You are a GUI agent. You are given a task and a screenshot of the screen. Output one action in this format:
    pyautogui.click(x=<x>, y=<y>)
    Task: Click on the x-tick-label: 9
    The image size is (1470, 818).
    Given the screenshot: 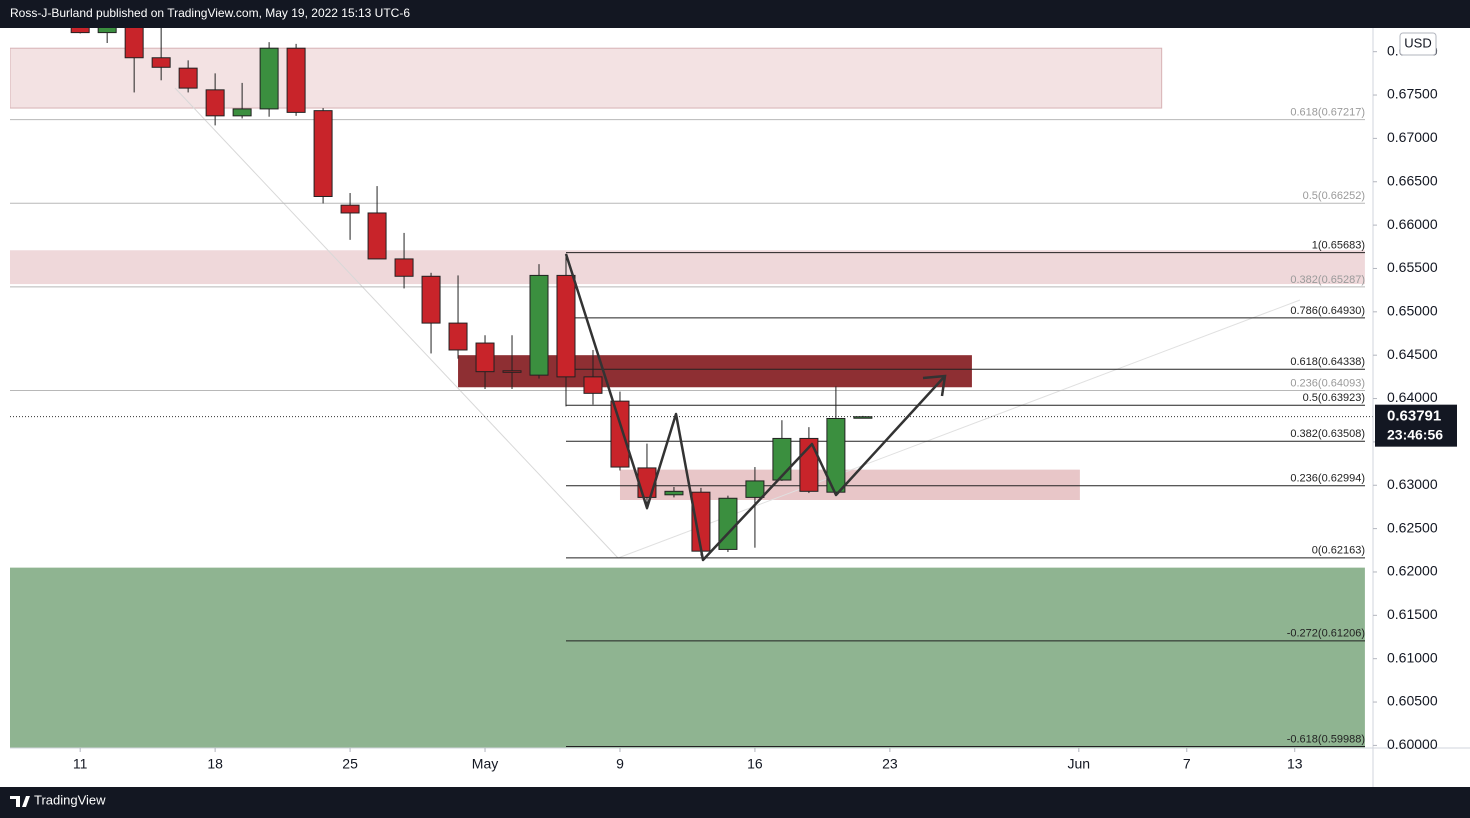 What is the action you would take?
    pyautogui.click(x=620, y=764)
    